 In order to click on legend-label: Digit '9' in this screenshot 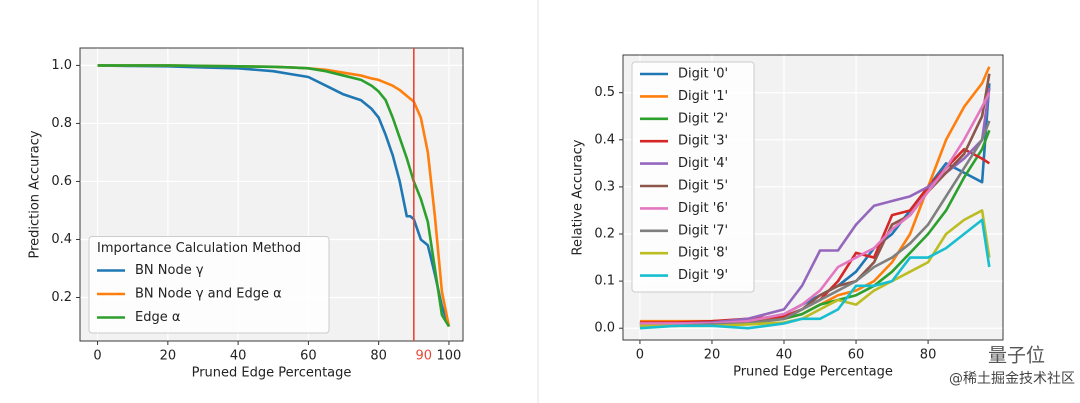, I will do `click(703, 275)`.